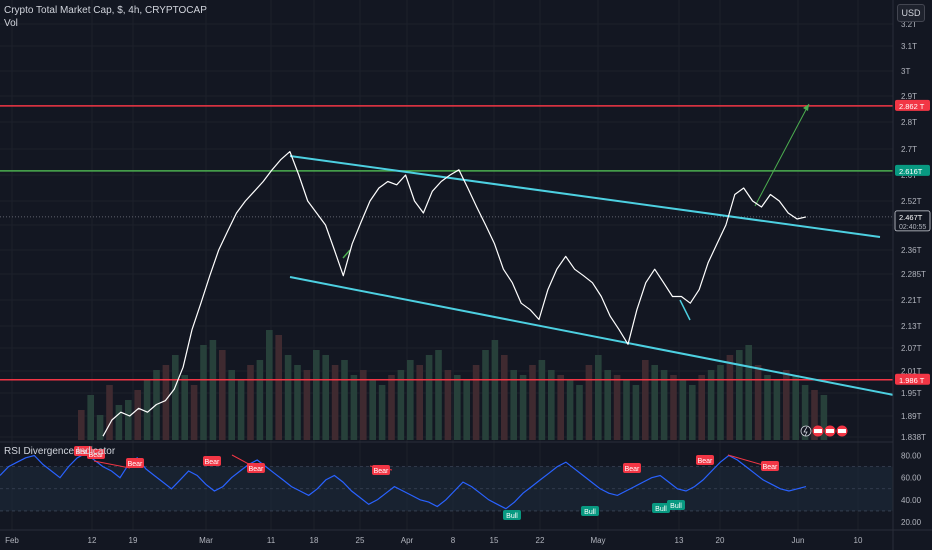  Describe the element at coordinates (911, 201) in the screenshot. I see `price-tick-label: 2.52T` at that location.